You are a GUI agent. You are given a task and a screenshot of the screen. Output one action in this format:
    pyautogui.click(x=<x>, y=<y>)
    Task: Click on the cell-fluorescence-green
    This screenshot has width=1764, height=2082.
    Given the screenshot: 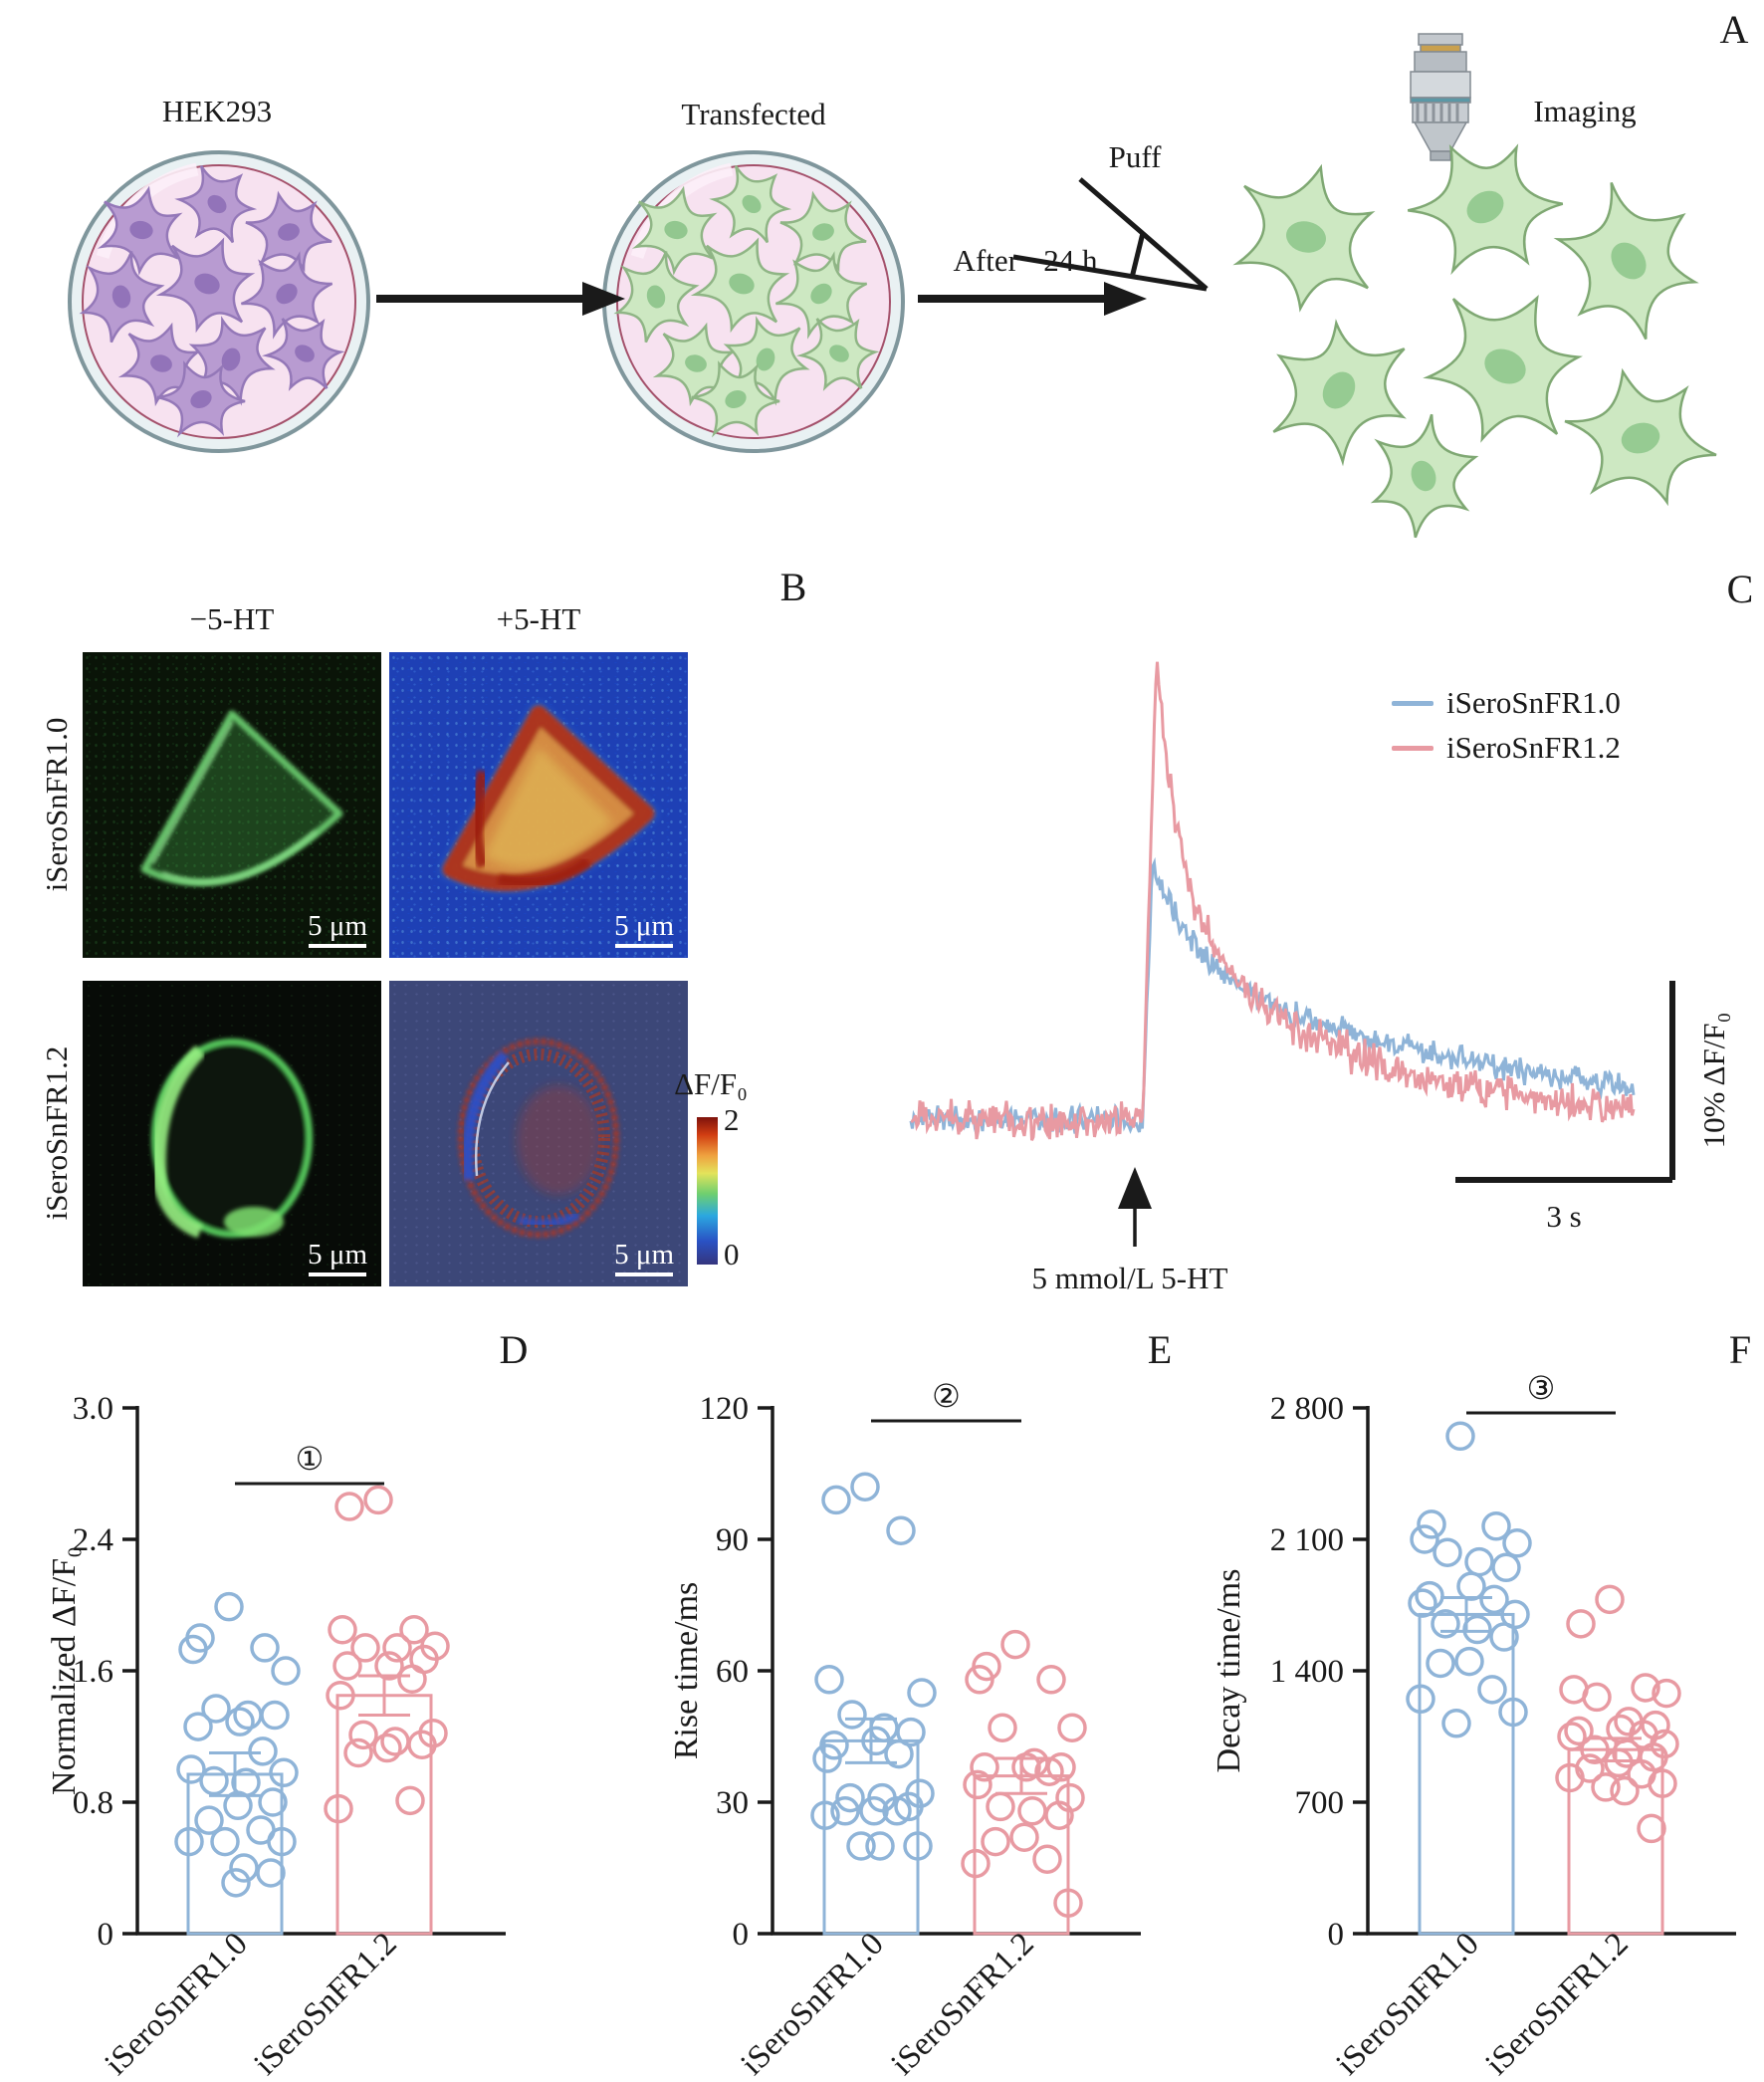 What is the action you would take?
    pyautogui.click(x=241, y=798)
    